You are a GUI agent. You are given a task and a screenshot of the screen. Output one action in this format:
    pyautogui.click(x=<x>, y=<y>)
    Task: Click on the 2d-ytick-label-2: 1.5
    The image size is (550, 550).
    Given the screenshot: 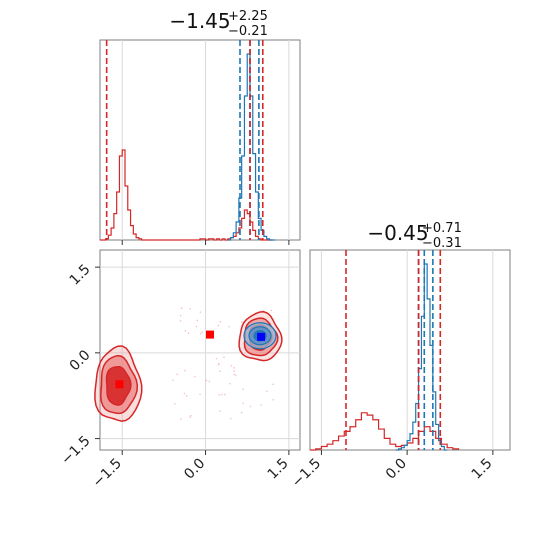 What is the action you would take?
    pyautogui.click(x=80, y=274)
    